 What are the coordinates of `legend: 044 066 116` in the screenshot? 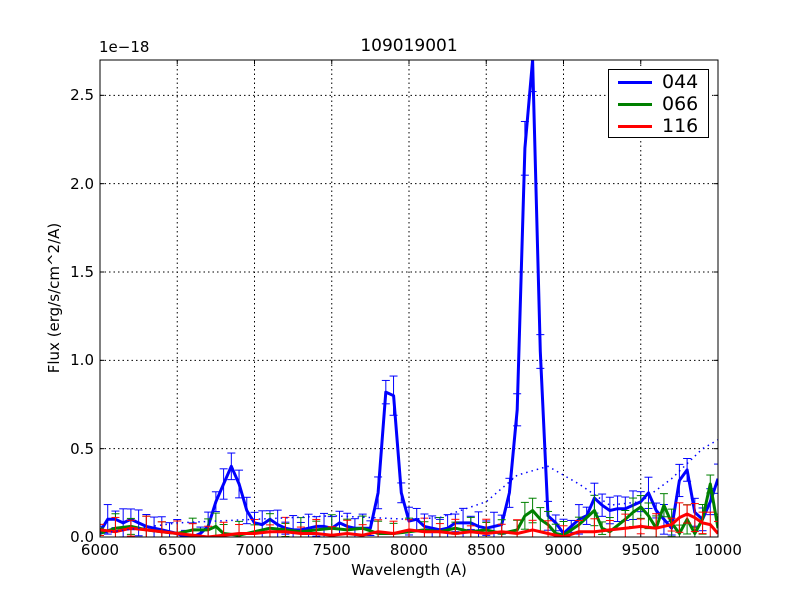 It's located at (658, 103).